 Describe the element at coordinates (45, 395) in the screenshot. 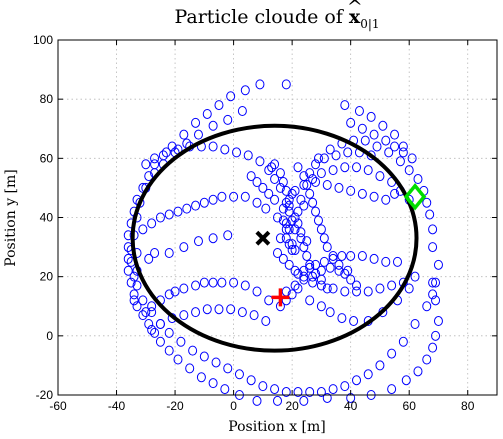

I see `y-tick-label: -20` at that location.